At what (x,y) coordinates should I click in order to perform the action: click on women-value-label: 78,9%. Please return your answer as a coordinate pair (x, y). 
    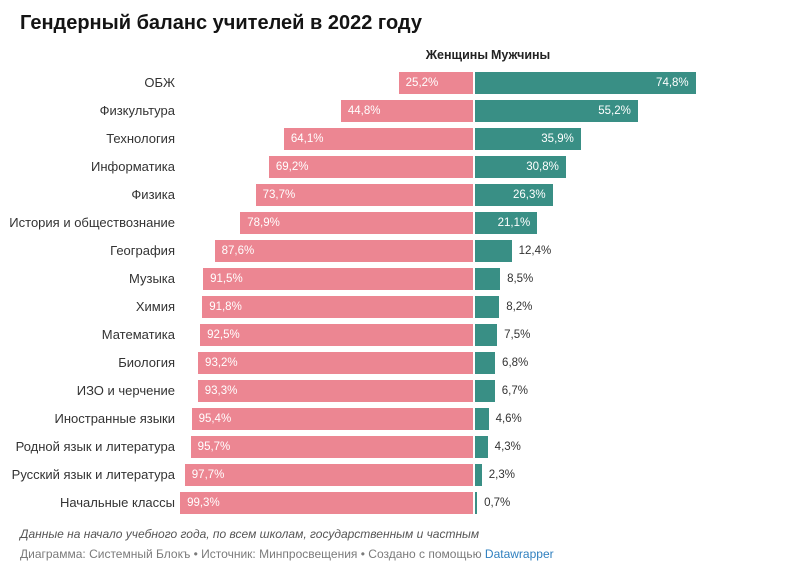
    Looking at the image, I should click on (263, 223).